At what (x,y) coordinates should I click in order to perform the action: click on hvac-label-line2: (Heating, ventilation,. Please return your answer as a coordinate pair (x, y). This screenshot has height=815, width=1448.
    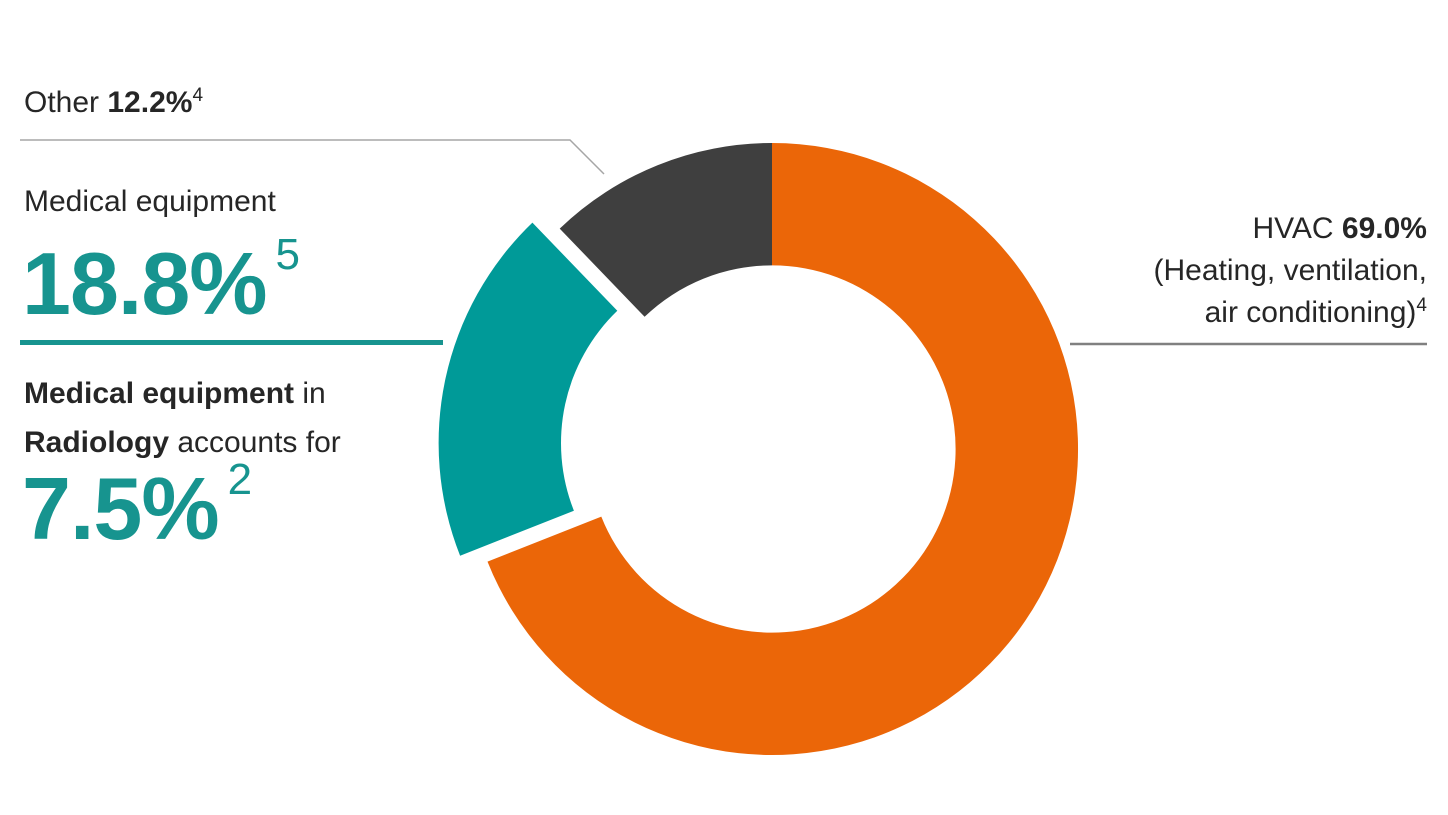
    Looking at the image, I should click on (1290, 270).